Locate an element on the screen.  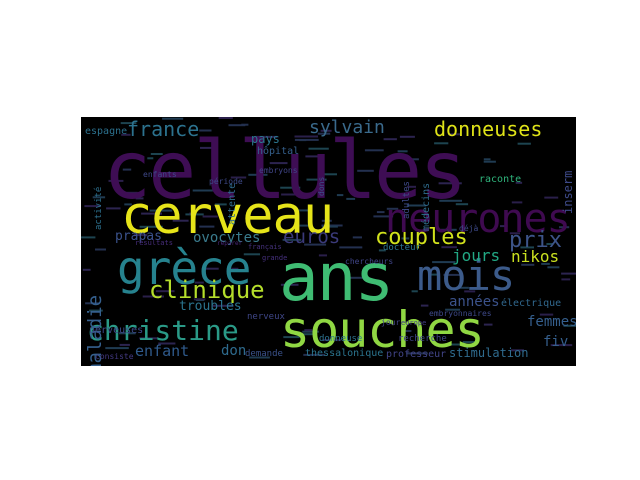
word-deja: déjà is located at coordinates (469, 228).